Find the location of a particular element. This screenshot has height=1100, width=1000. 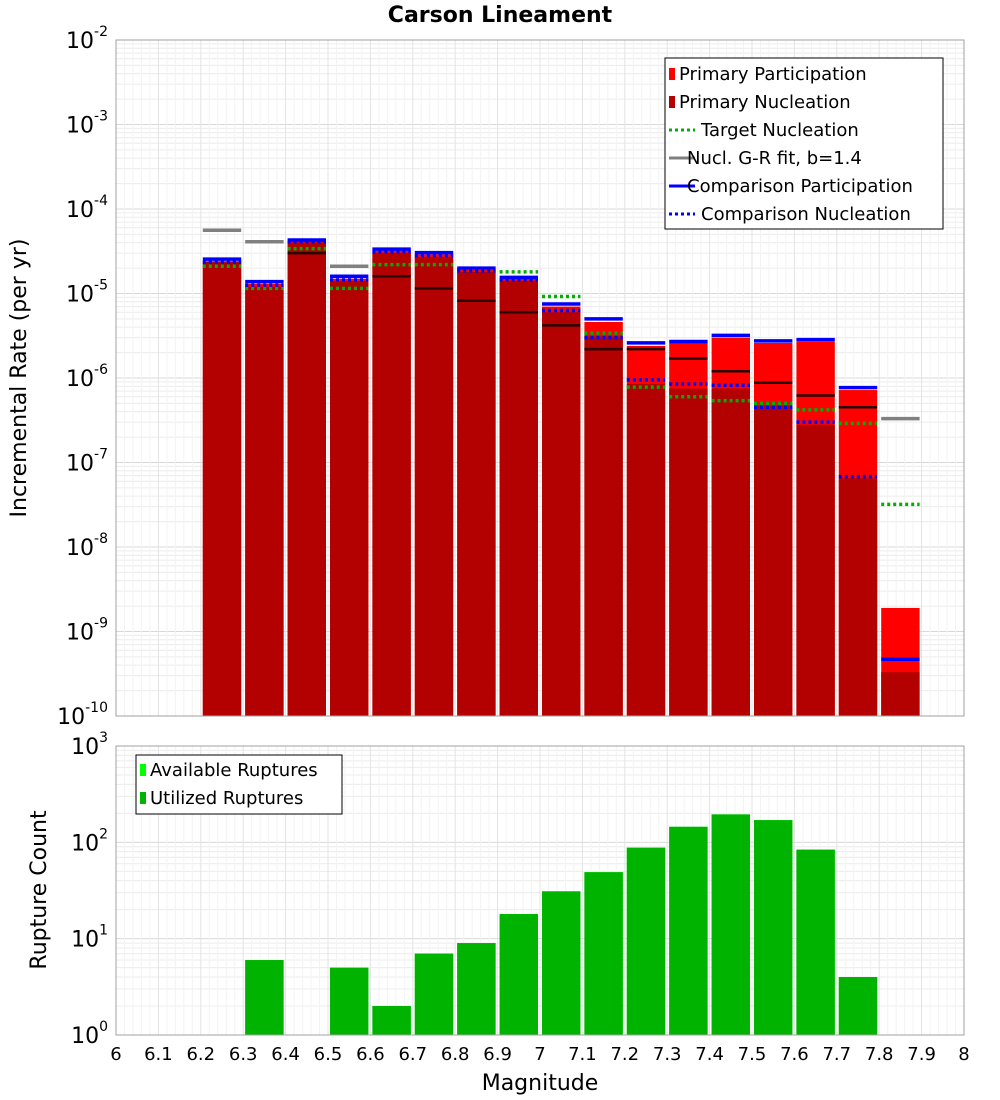

bottom-y-tick-label: 10¹ is located at coordinates (89, 938).